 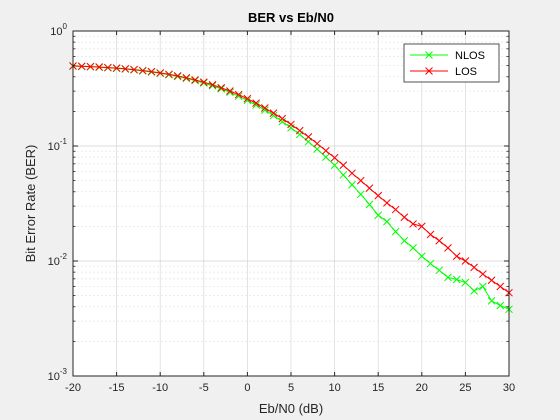 I want to click on legend-label: NLOS, so click(x=470, y=56).